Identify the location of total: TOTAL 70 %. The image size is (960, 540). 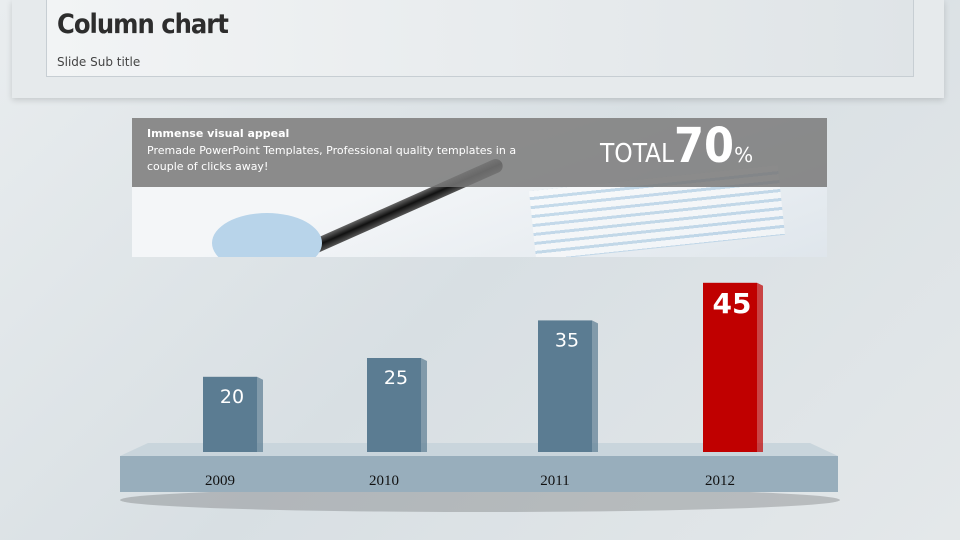
(676, 148).